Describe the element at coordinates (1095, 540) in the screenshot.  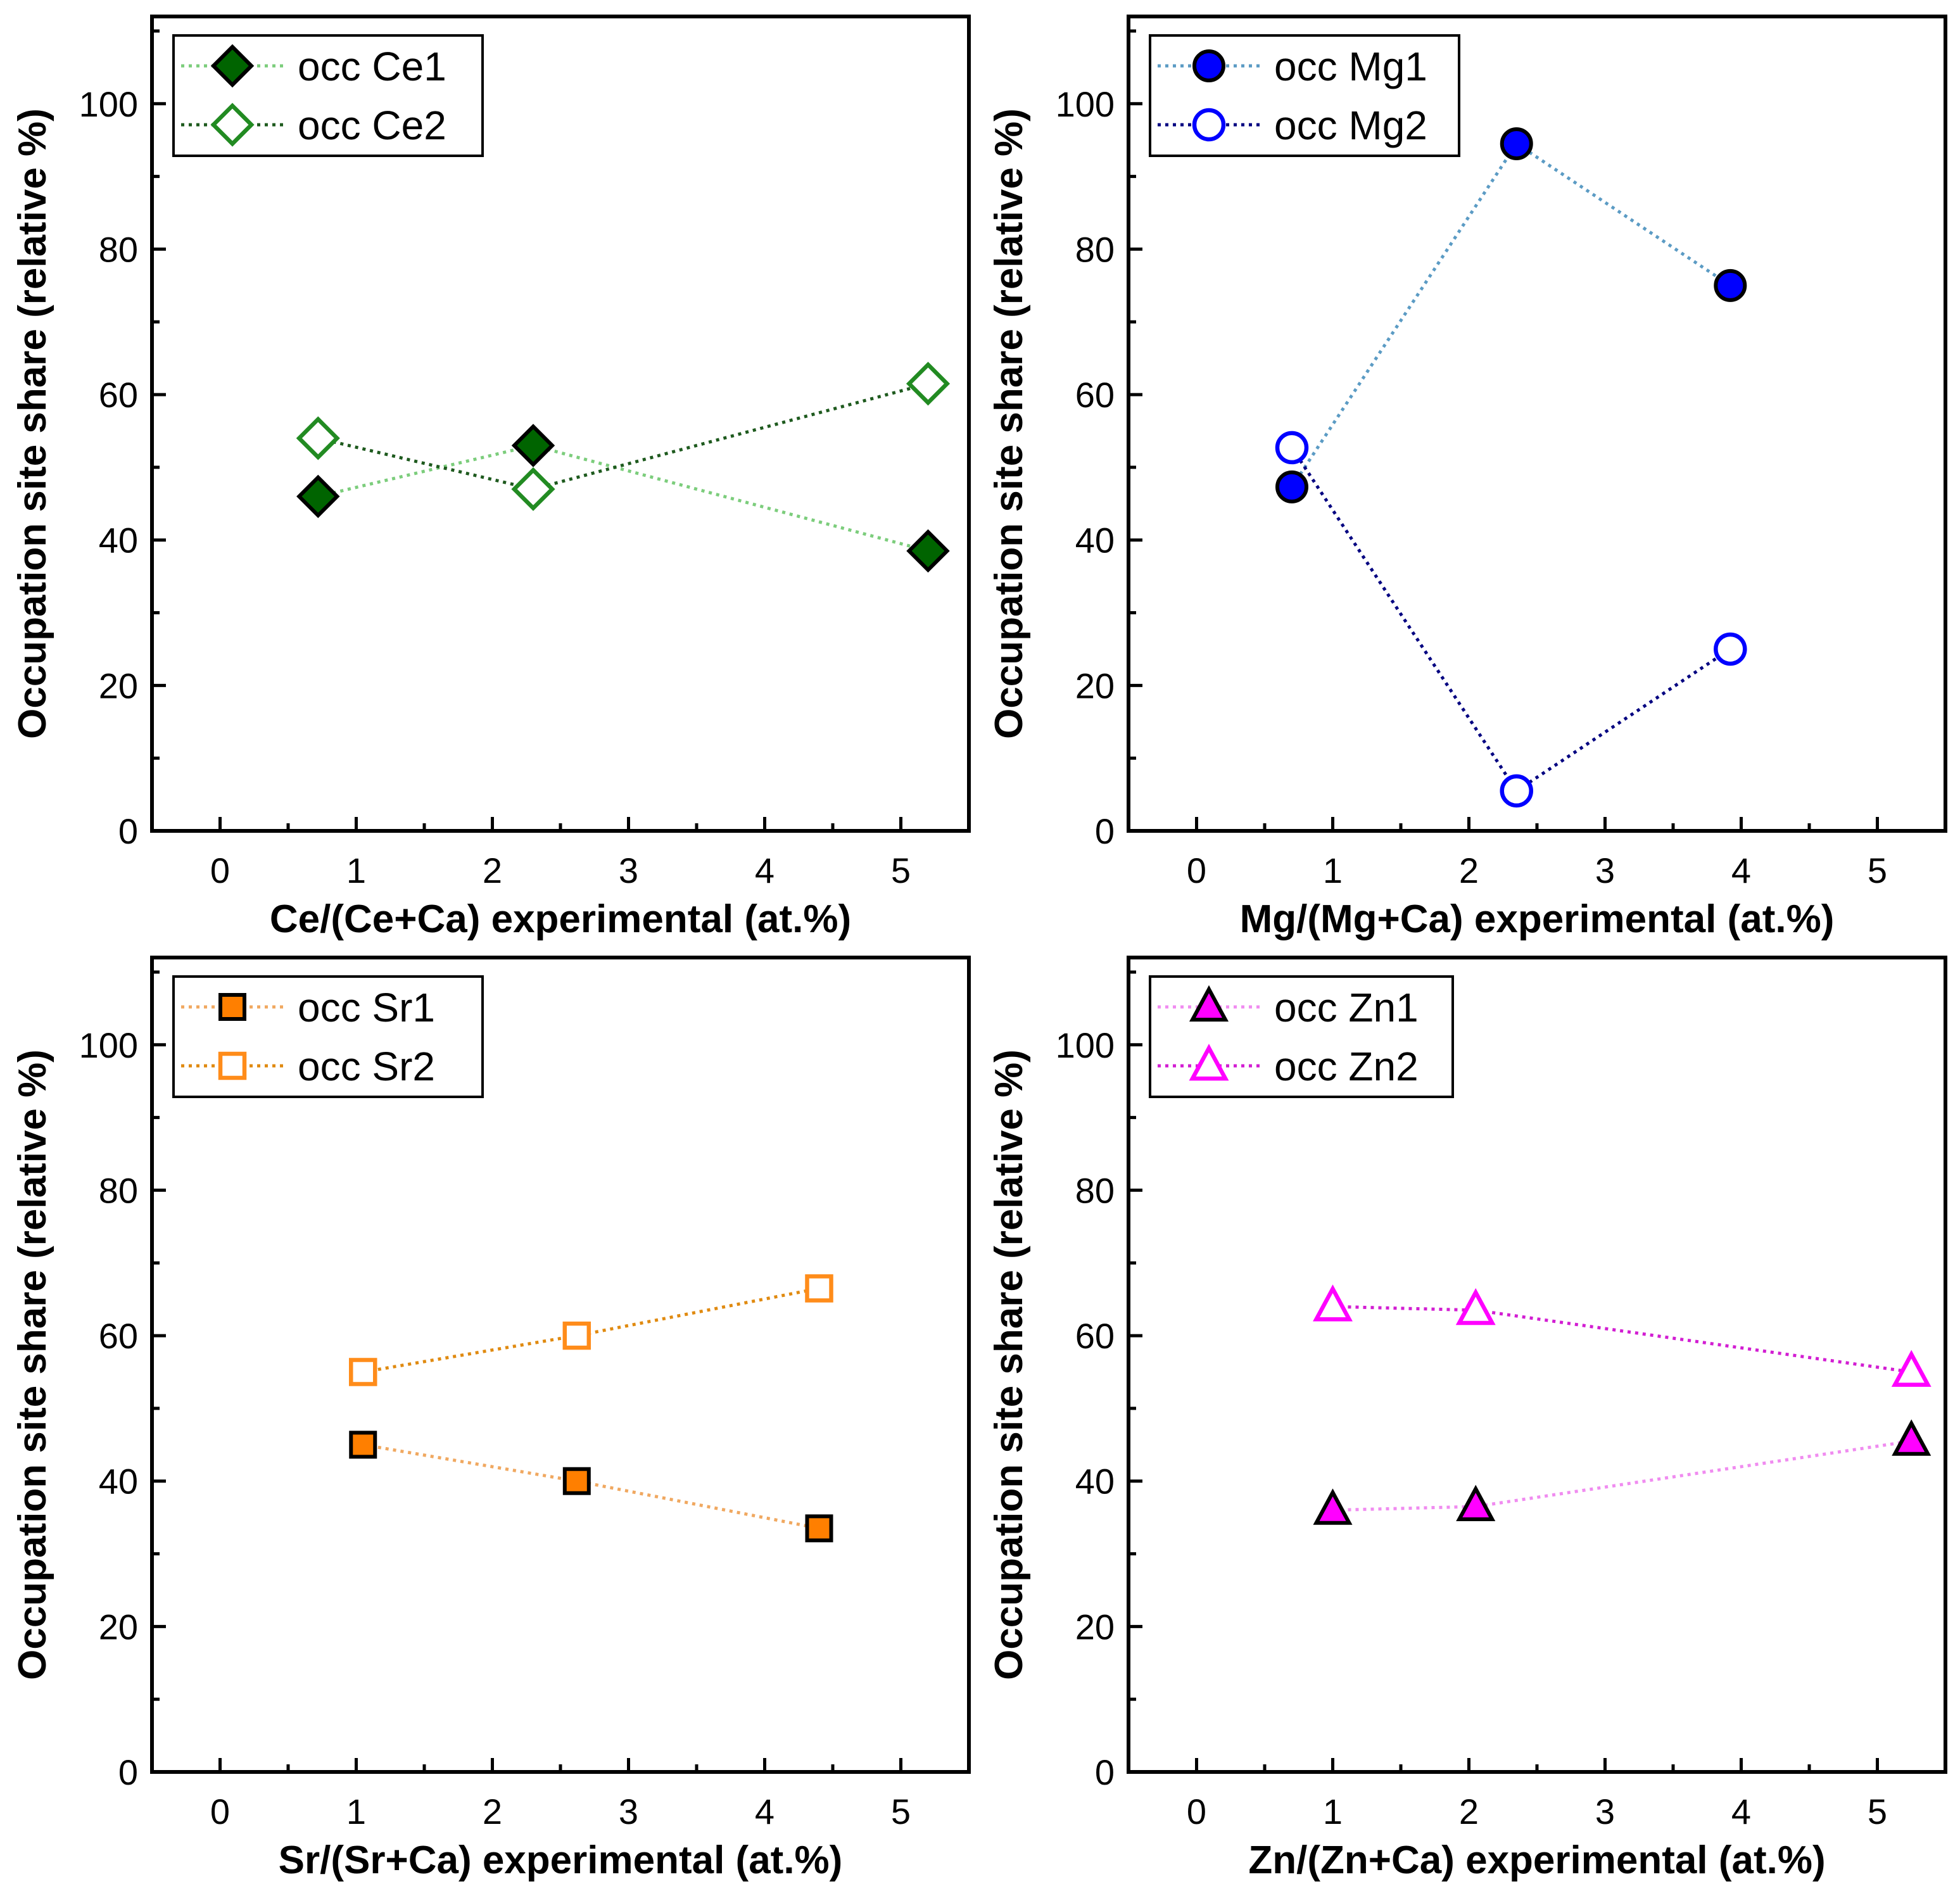
I see `y-tick-label-mg: 40` at that location.